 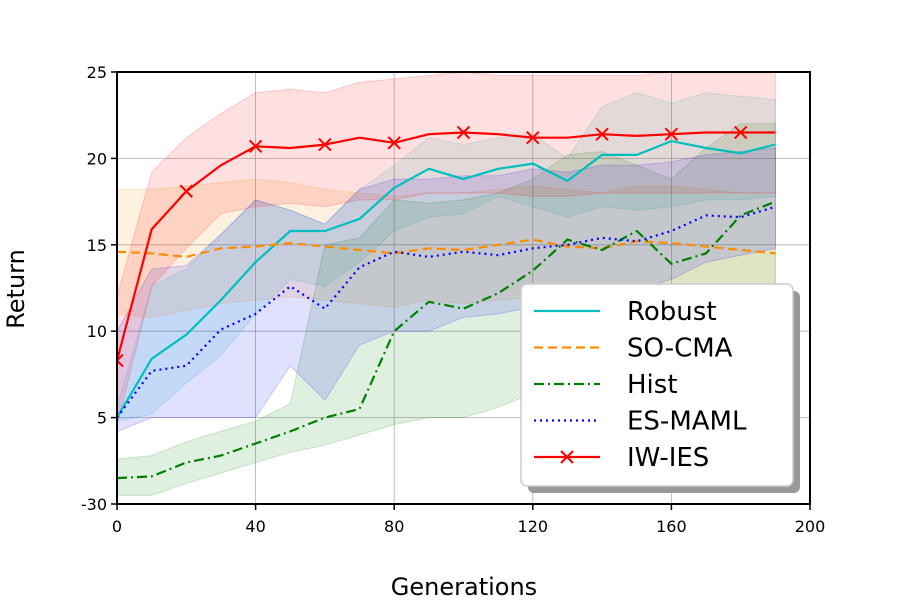 I want to click on x-tick-label: 80, so click(x=394, y=526).